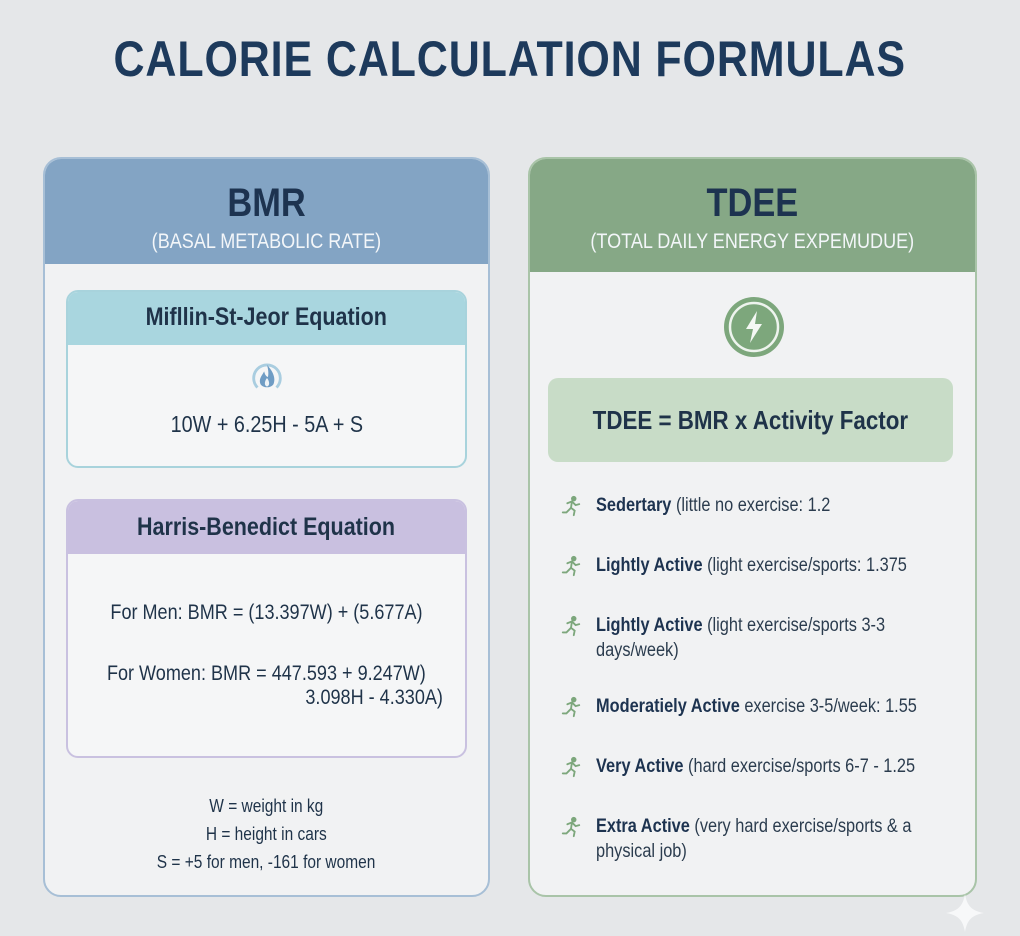  I want to click on activity-desc: (light exercise/sports: 1.375, so click(804, 565).